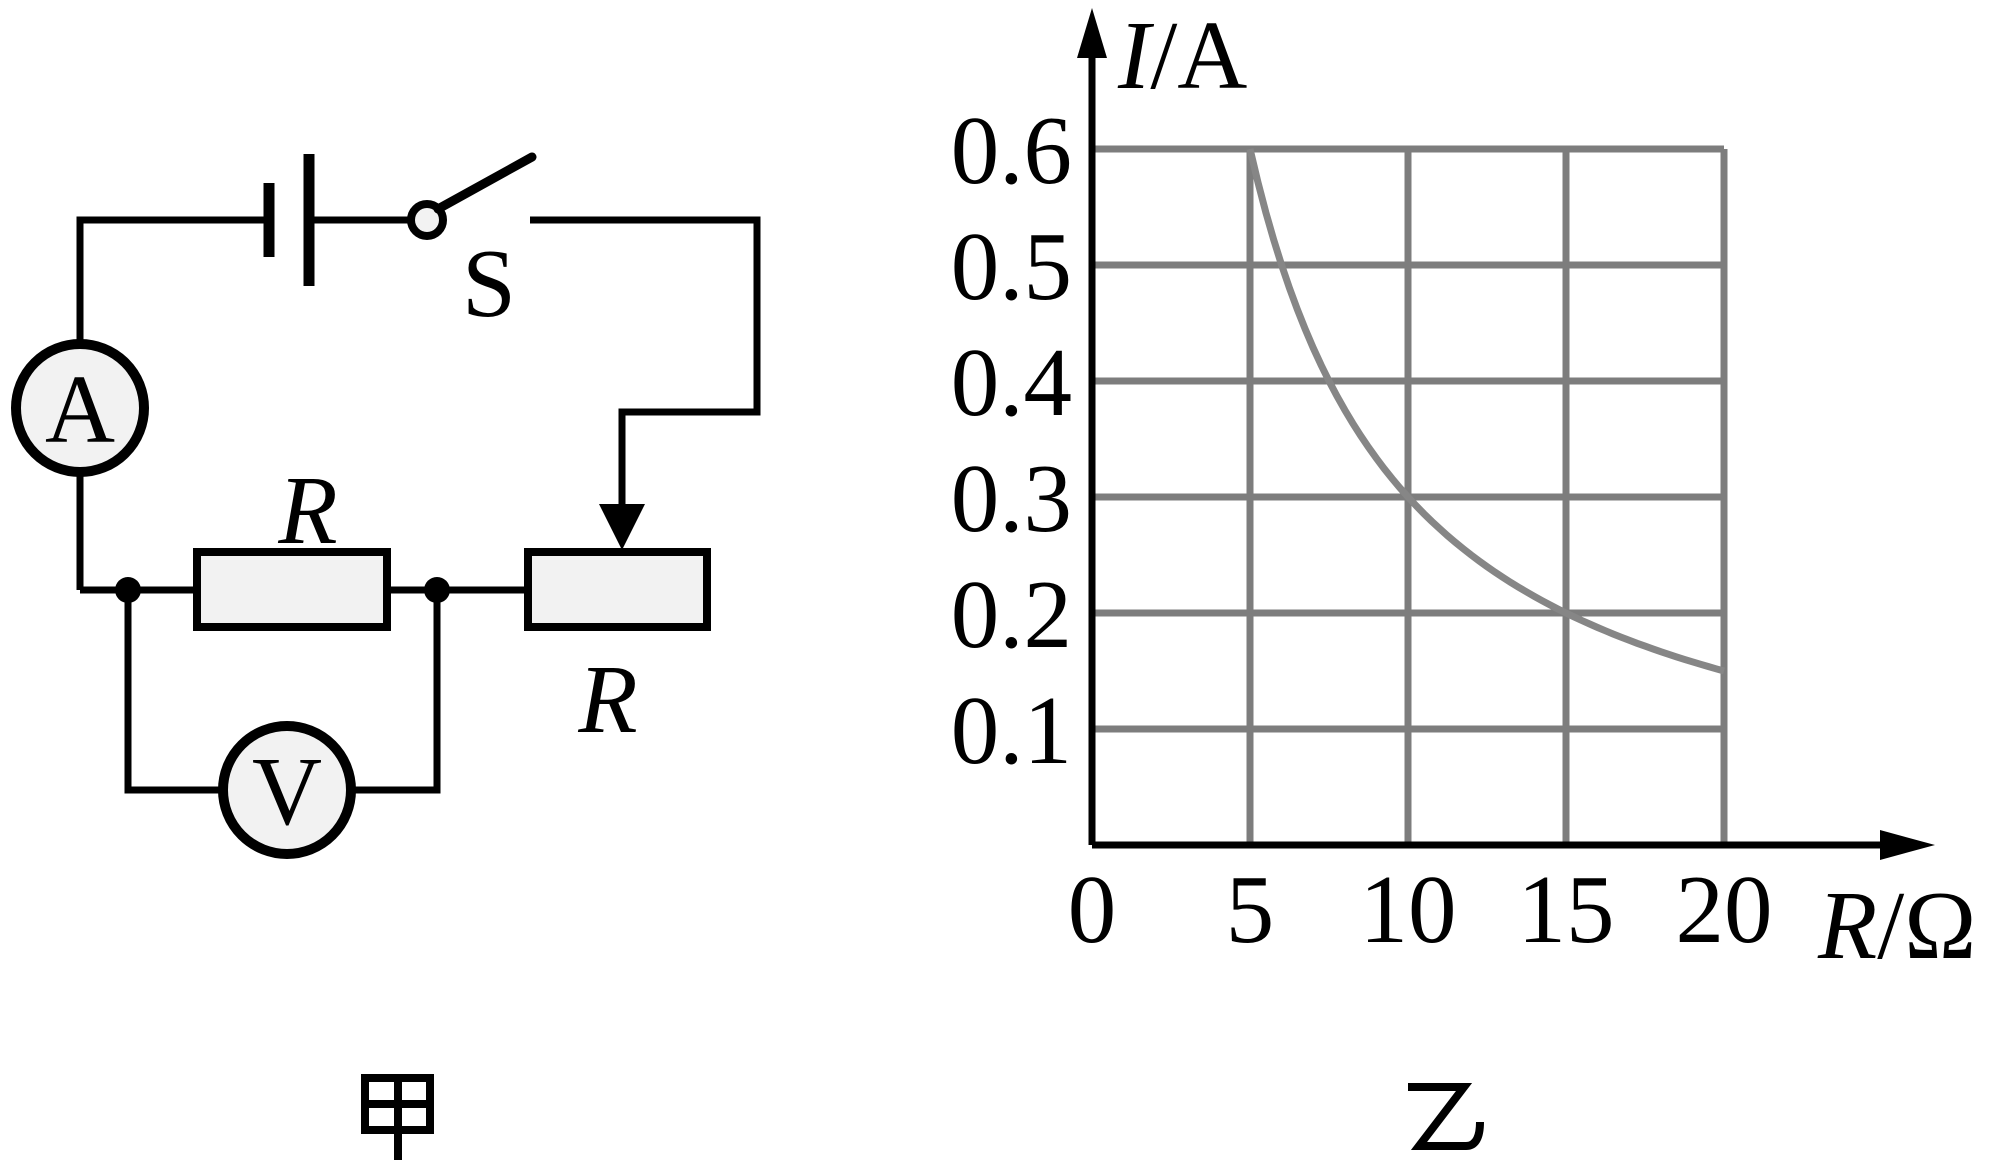 Image resolution: width=2009 pixels, height=1172 pixels. I want to click on y-tick-label: 0.4, so click(1011, 382).